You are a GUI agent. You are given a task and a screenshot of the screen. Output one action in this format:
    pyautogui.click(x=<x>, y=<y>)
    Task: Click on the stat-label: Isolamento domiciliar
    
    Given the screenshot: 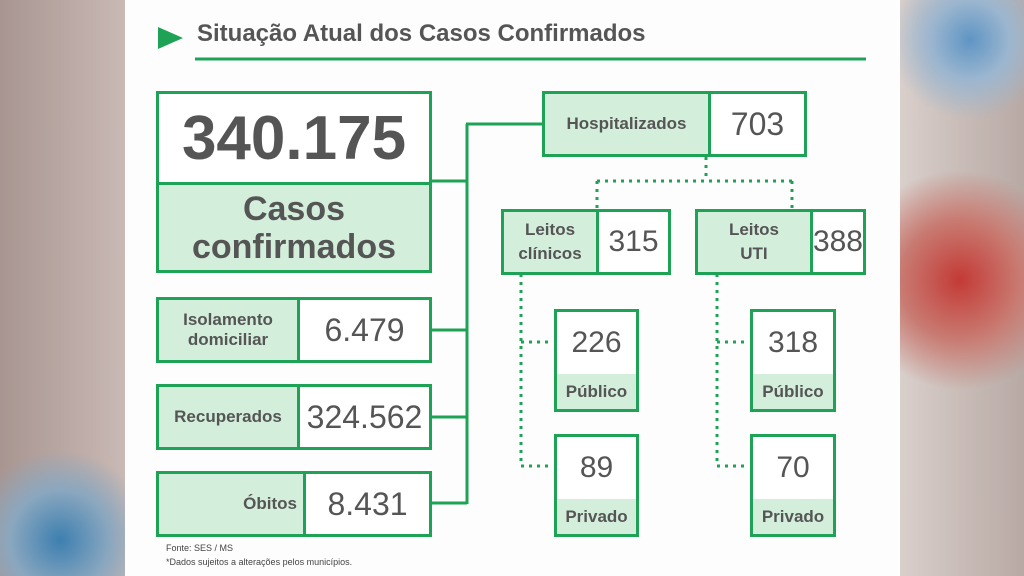 What is the action you would take?
    pyautogui.click(x=229, y=330)
    